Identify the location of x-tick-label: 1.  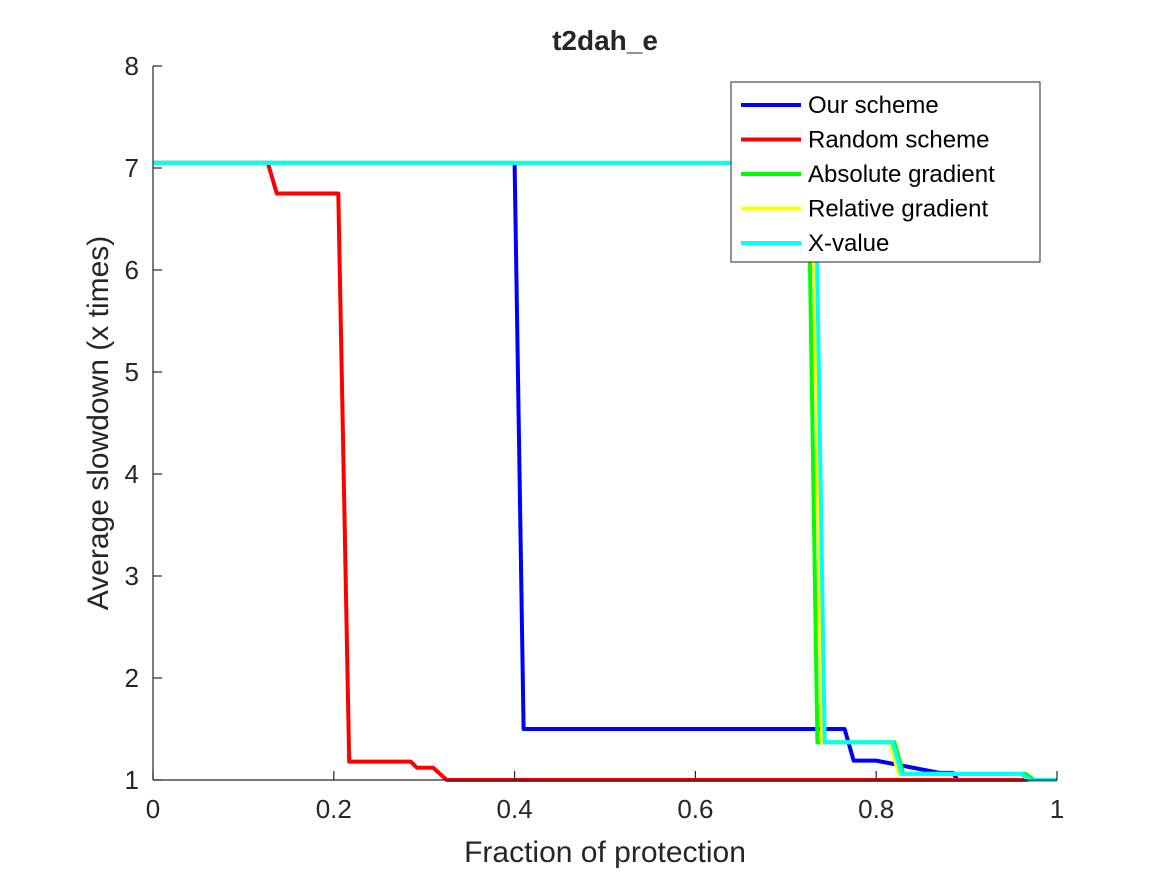
(1057, 809).